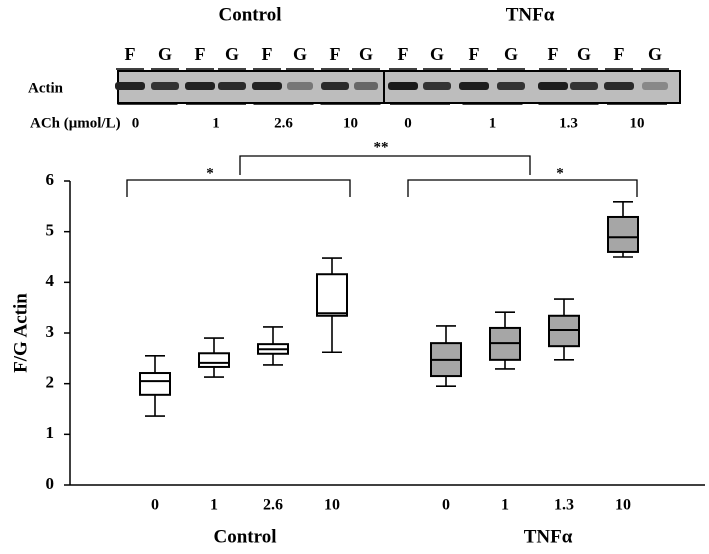  Describe the element at coordinates (250, 14) in the screenshot. I see `blot-group-label: Control` at that location.